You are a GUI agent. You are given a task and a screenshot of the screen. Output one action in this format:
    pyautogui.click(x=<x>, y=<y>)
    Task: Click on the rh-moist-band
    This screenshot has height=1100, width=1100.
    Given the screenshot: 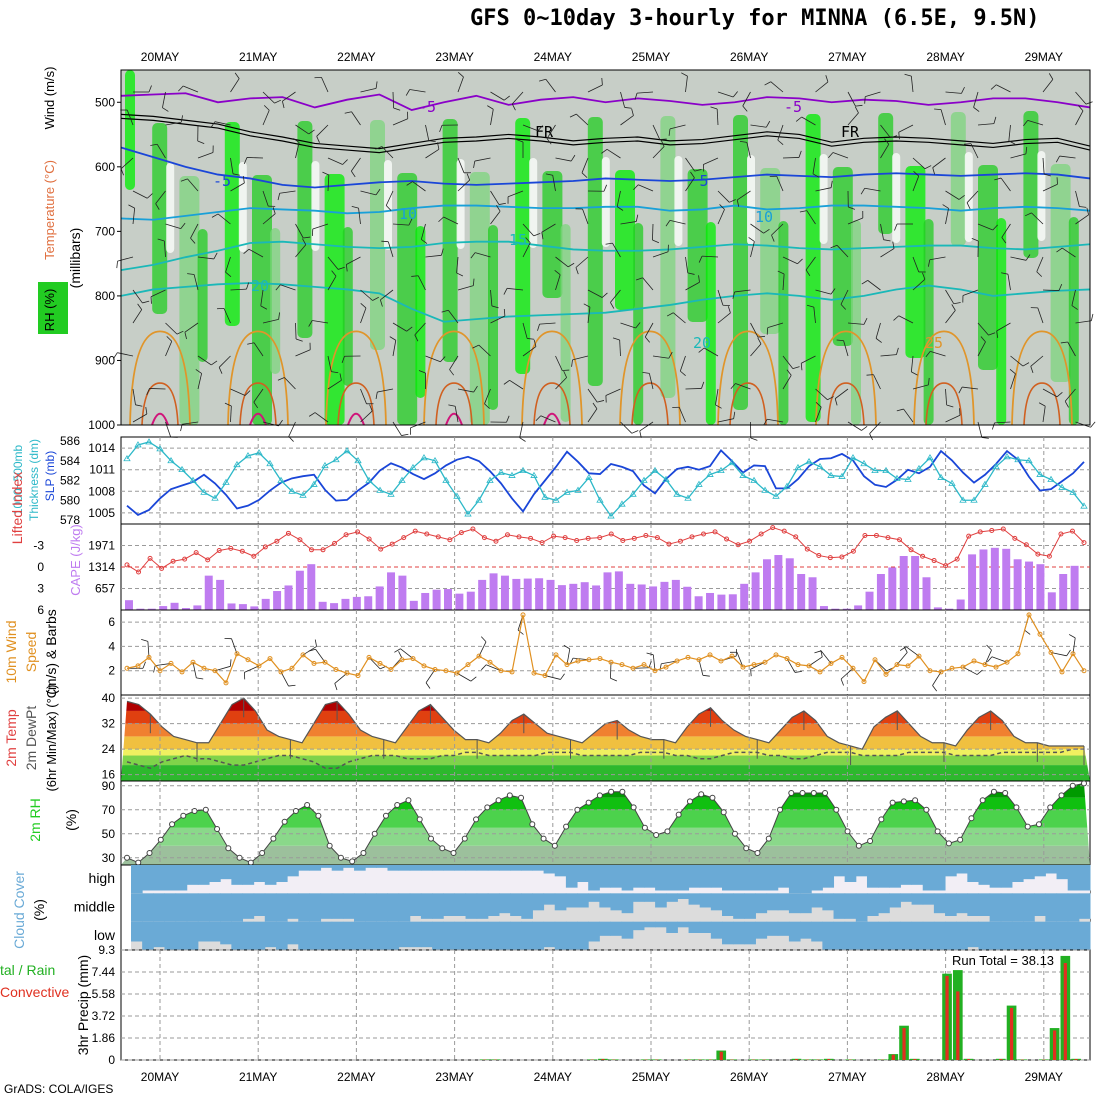 What is the action you would take?
    pyautogui.click(x=450, y=240)
    